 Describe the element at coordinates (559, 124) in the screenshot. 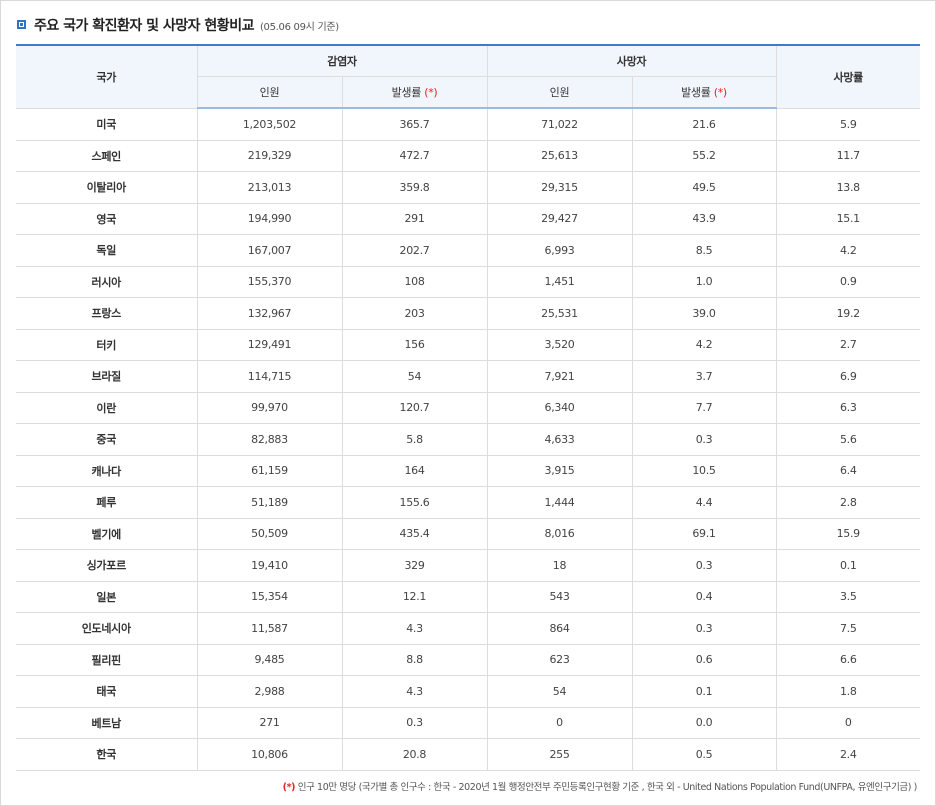

I see `cell-deaths-persons: 71,022` at that location.